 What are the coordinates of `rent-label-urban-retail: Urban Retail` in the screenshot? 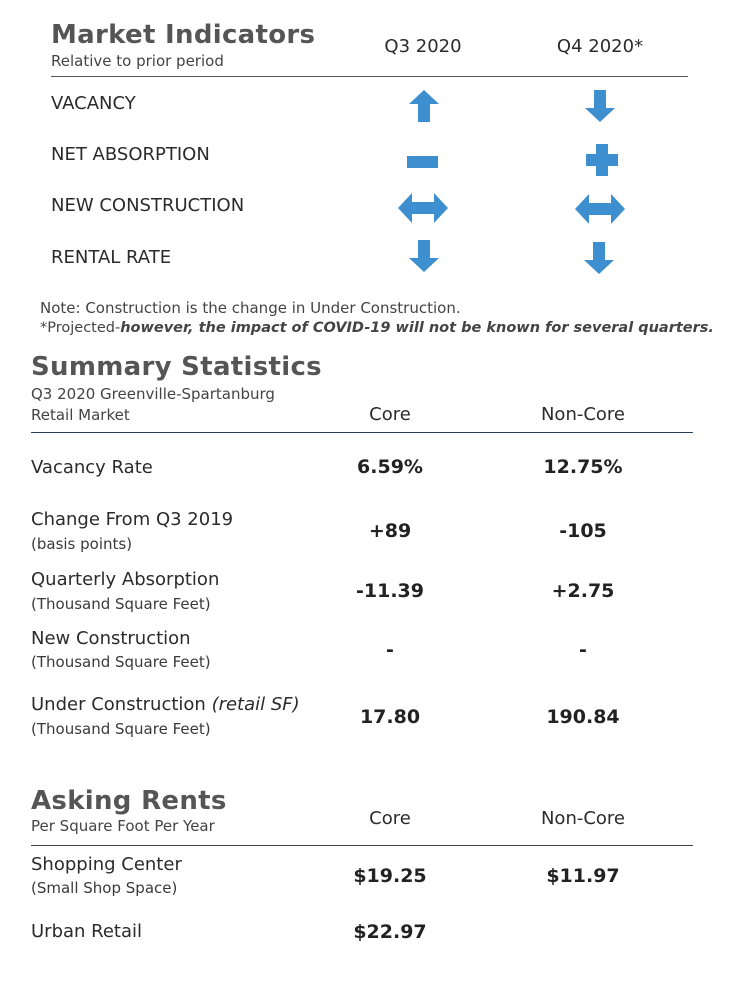 It's located at (87, 931).